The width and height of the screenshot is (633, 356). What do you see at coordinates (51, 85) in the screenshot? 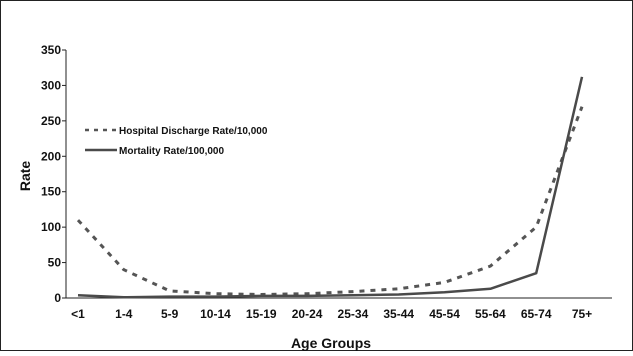
I see `y-tick-label: 300` at bounding box center [51, 85].